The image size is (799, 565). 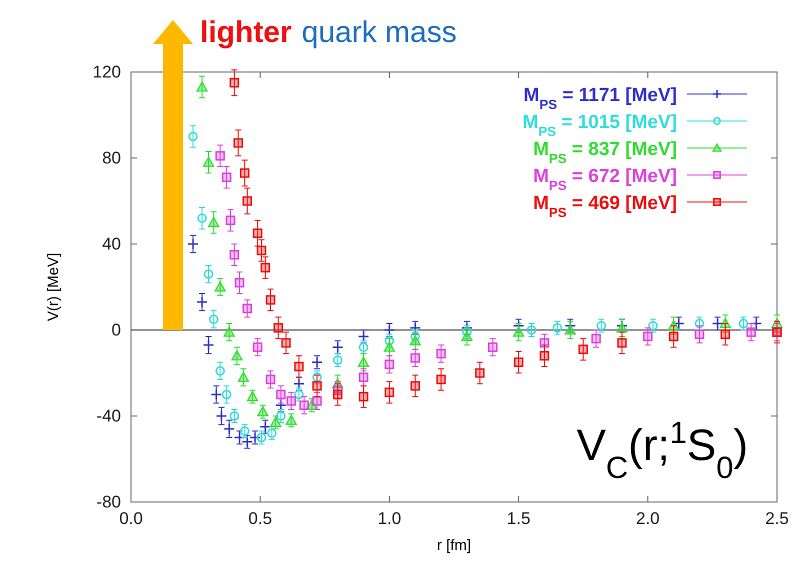 What do you see at coordinates (599, 125) in the screenshot?
I see `legend-label: M$_{PS}$ = 1015 [MeV]` at bounding box center [599, 125].